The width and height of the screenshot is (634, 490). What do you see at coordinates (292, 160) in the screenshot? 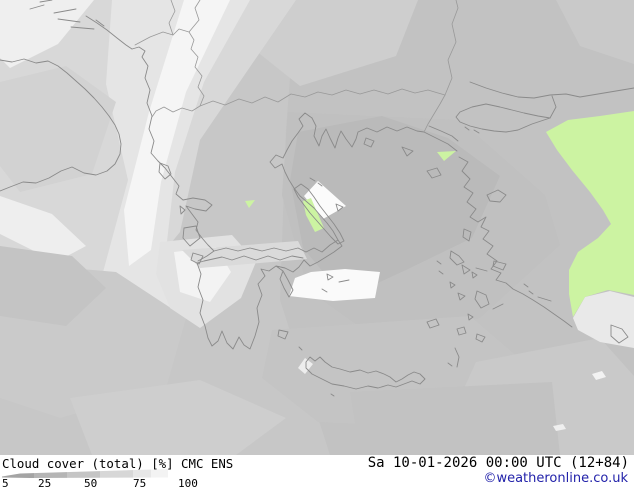
I see `east-mainland-coastline` at bounding box center [292, 160].